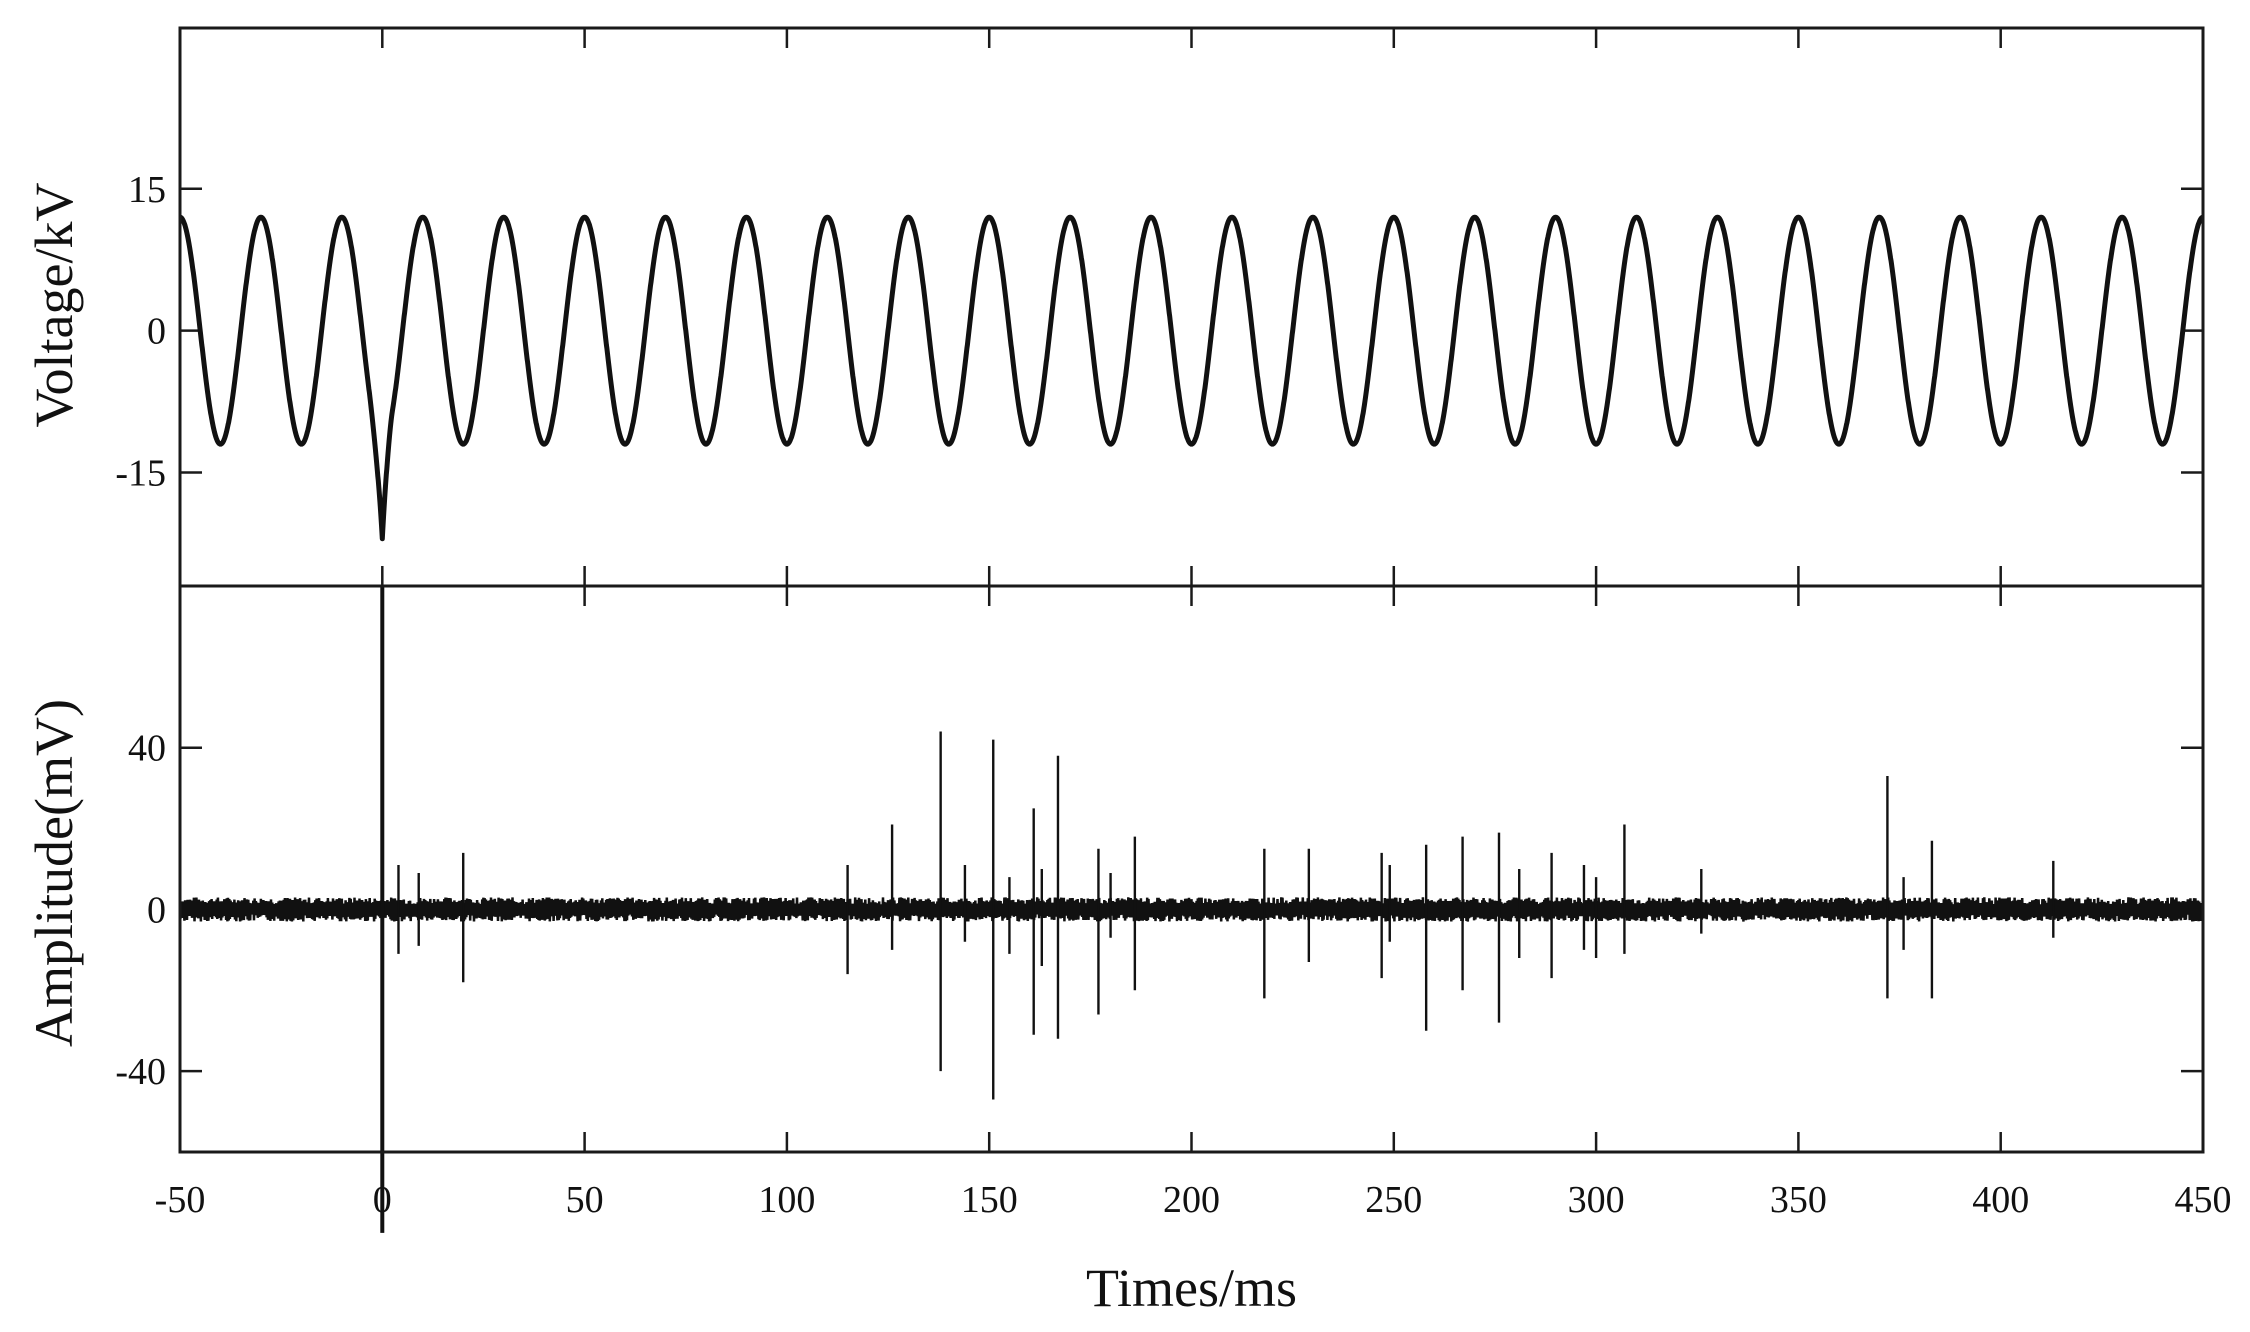  Describe the element at coordinates (382, 1200) in the screenshot. I see `x-tick-label: 0` at that location.